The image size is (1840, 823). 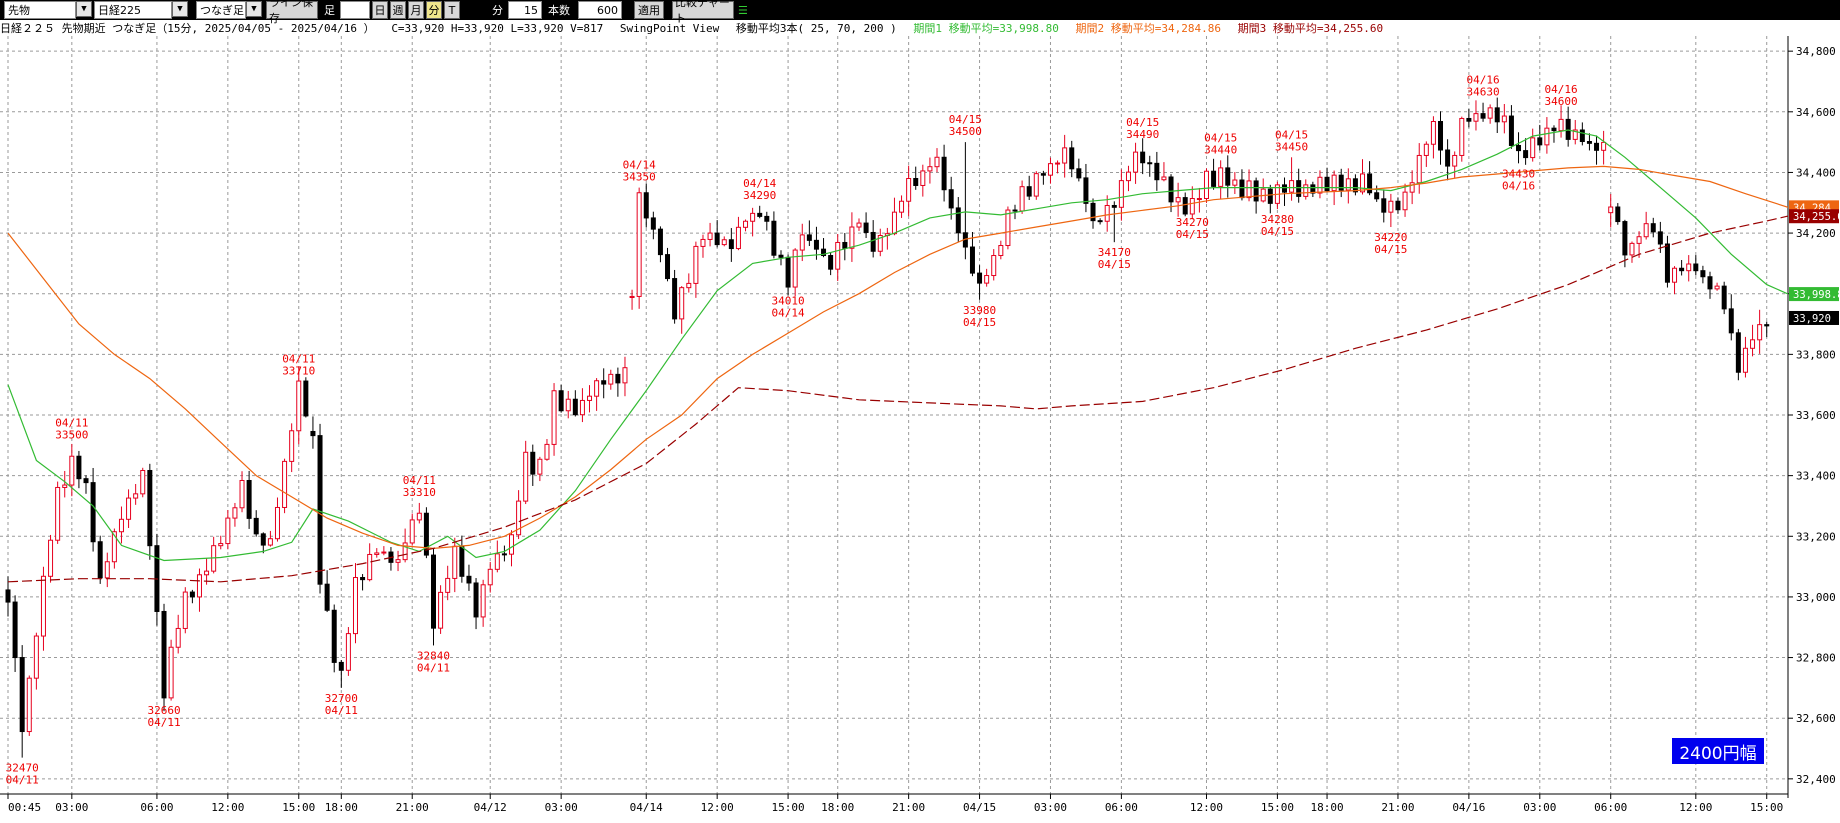 What do you see at coordinates (452, 10) in the screenshot?
I see `period-tick-button: T` at bounding box center [452, 10].